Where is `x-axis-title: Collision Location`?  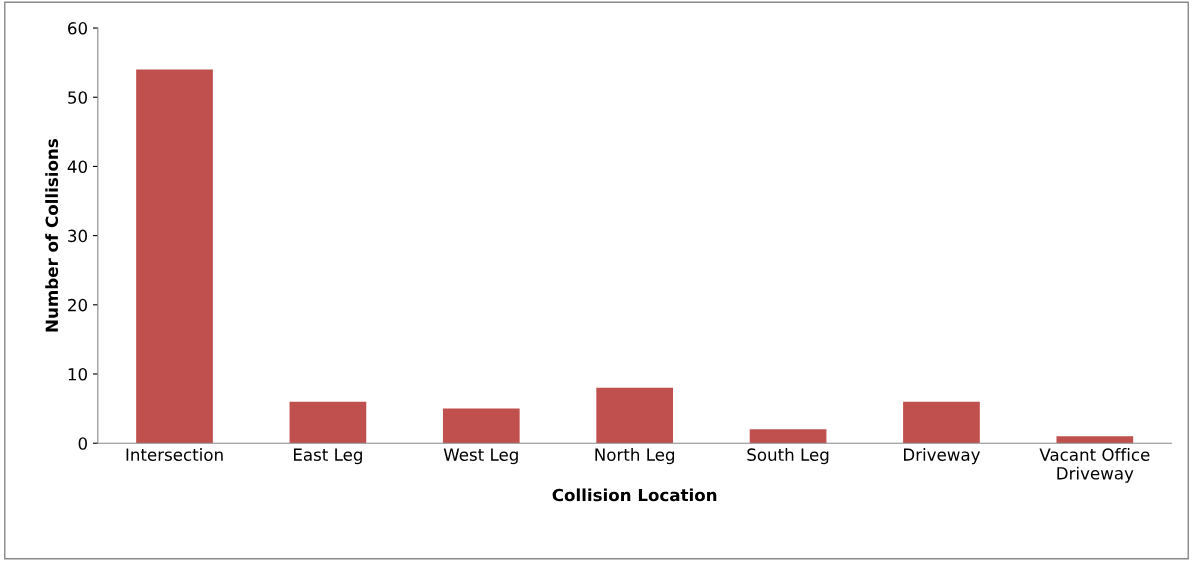 x-axis-title: Collision Location is located at coordinates (634, 495).